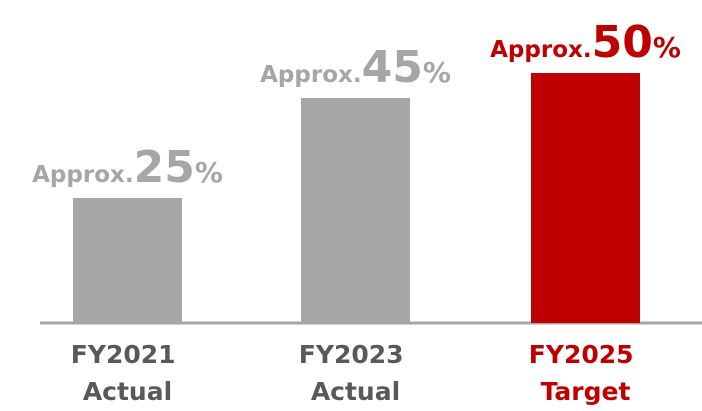 This screenshot has height=411, width=702. I want to click on x-tick-label: FY2021 Actual, so click(127, 373).